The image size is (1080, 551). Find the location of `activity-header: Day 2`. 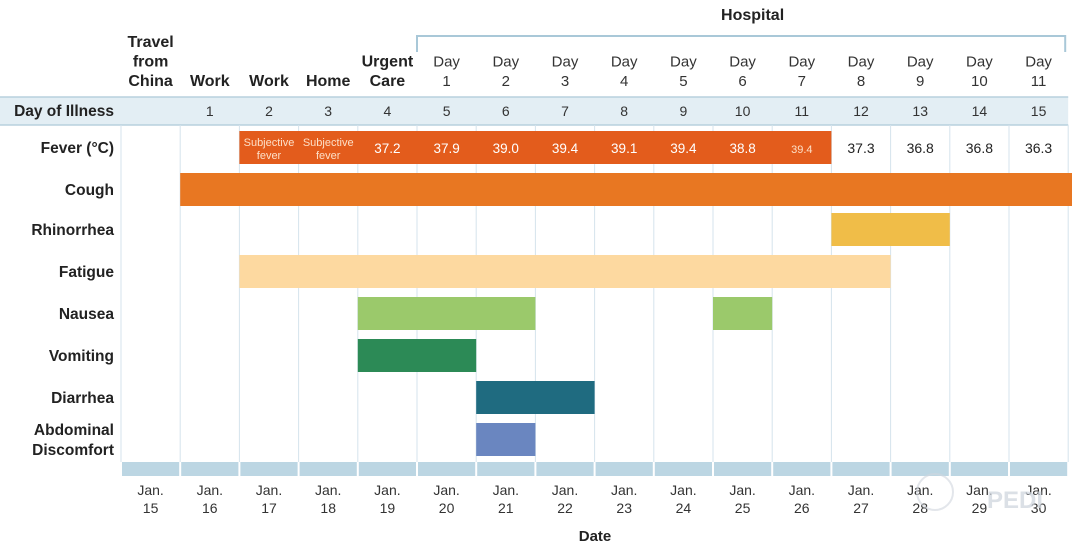

activity-header: Day 2 is located at coordinates (505, 72).